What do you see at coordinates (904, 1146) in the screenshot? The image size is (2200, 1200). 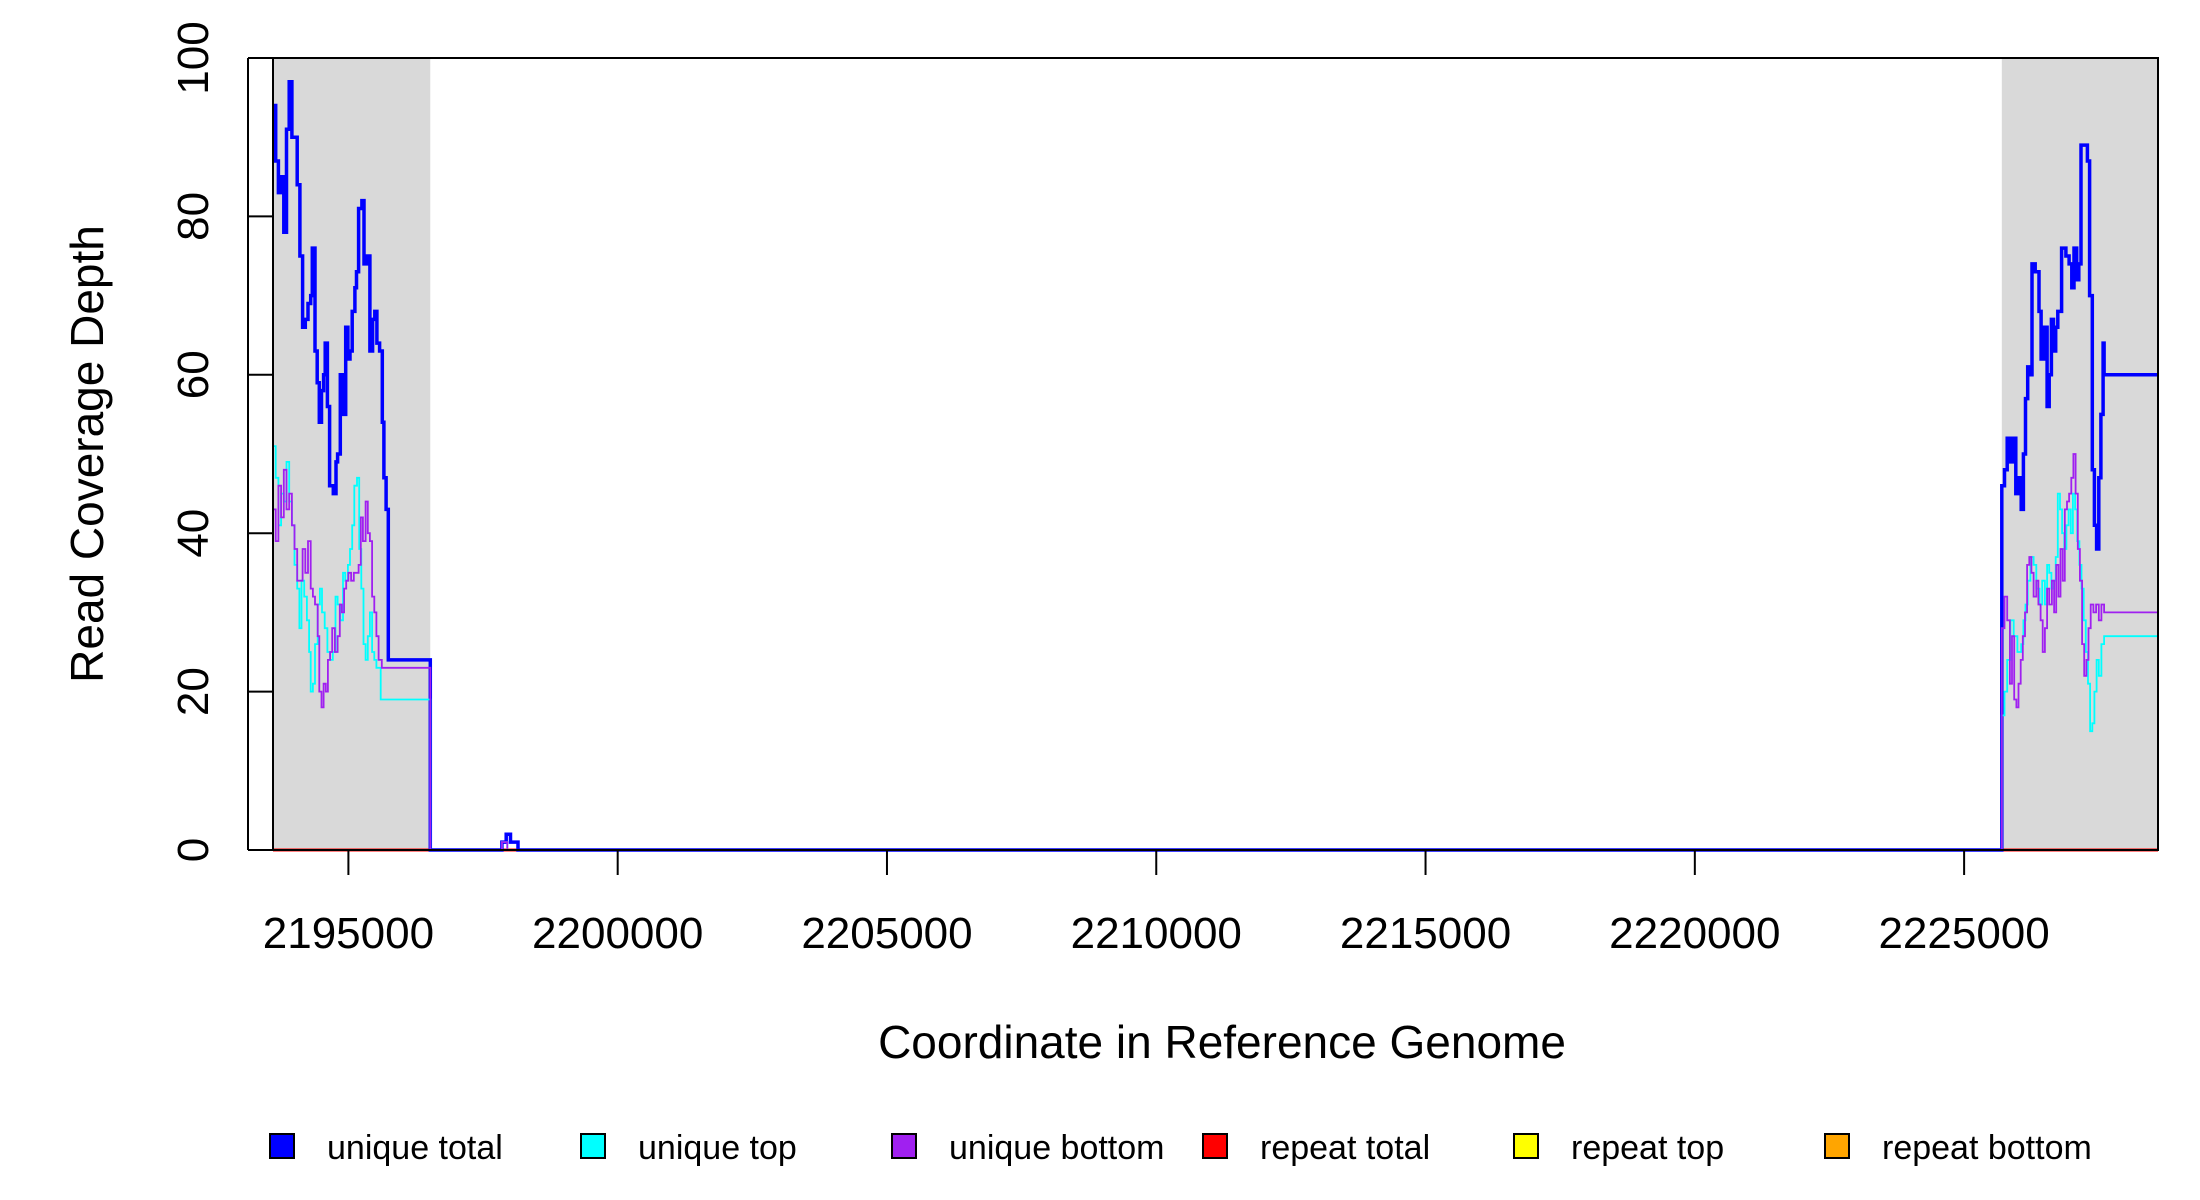 I see `legend-swatch-unique-bottom` at bounding box center [904, 1146].